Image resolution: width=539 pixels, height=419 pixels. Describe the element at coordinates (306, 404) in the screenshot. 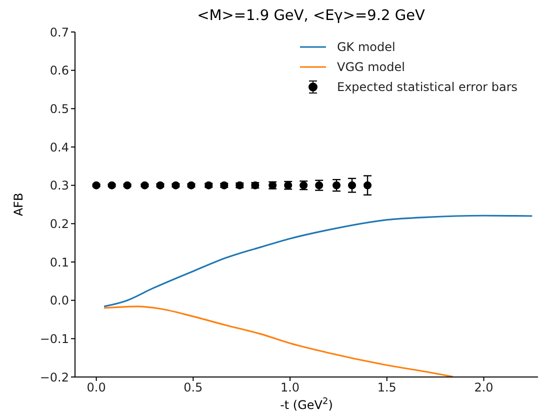

I see `x-axis-title: -t (GeV$^{2}$)` at that location.